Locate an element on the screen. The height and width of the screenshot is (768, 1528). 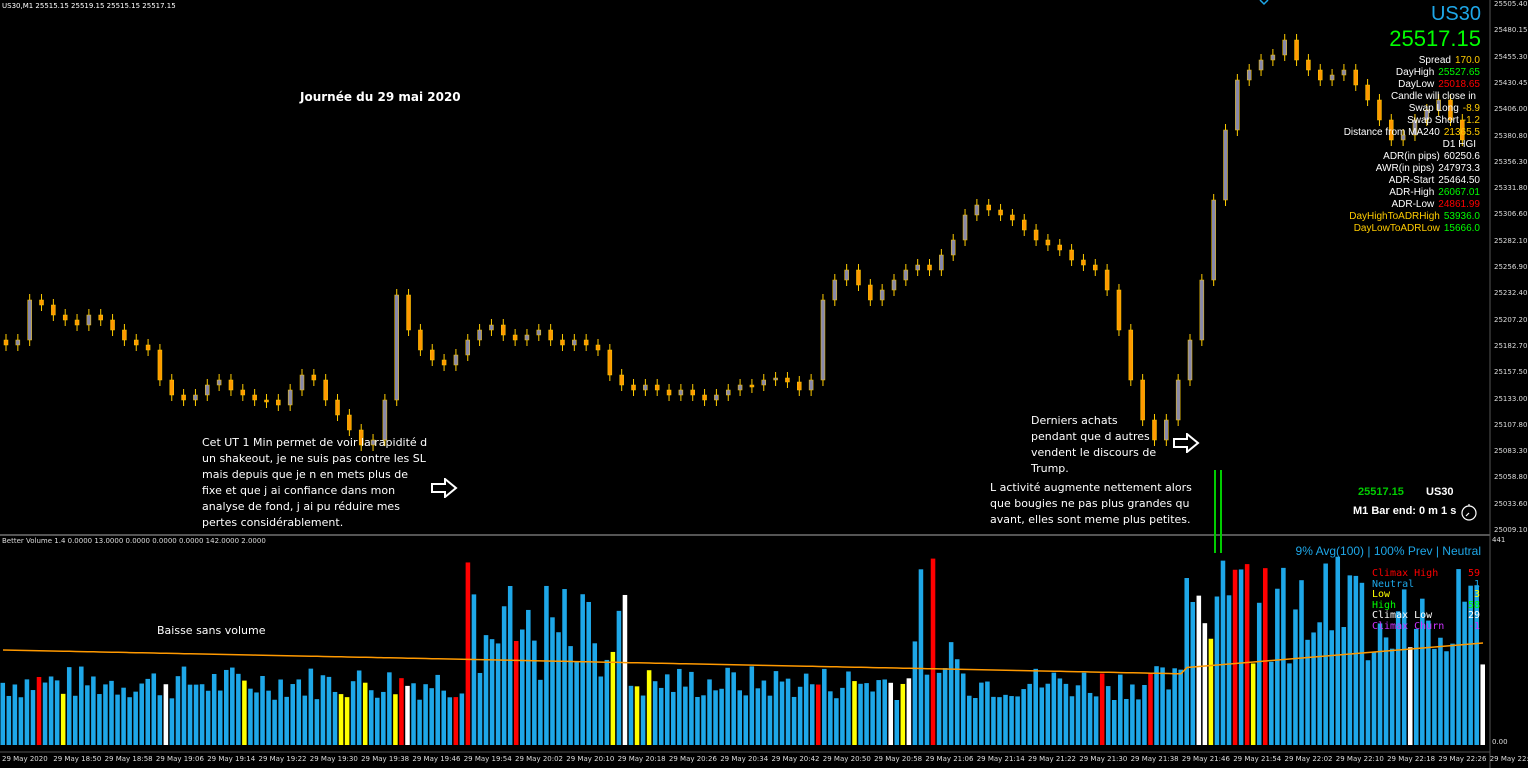
time-tick: 29 May 2020 is located at coordinates (25, 759).